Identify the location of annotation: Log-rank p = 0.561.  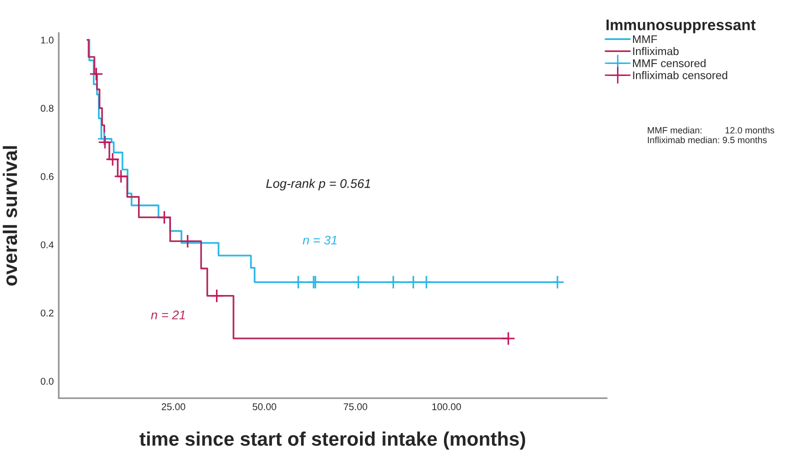
(318, 184).